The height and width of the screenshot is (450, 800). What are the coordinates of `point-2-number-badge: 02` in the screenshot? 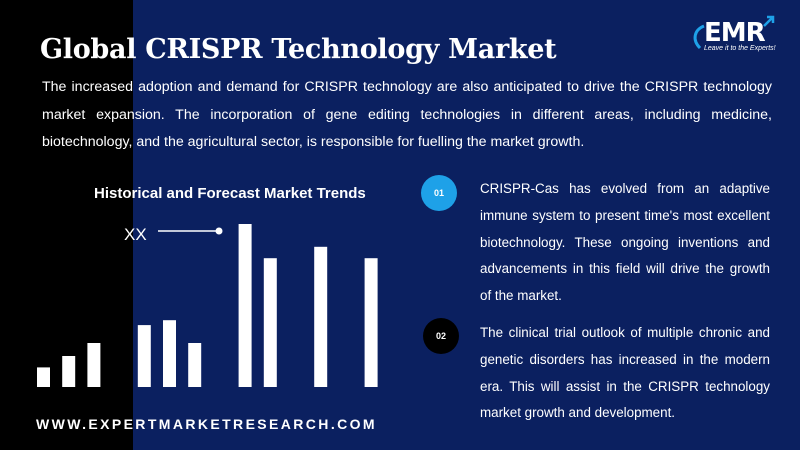 It's located at (441, 336).